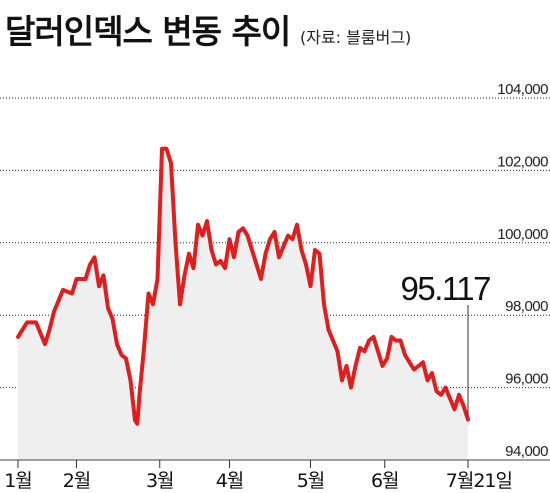  Describe the element at coordinates (147, 31) in the screenshot. I see `chart-title: 달러인덱스 변동 추이` at that location.